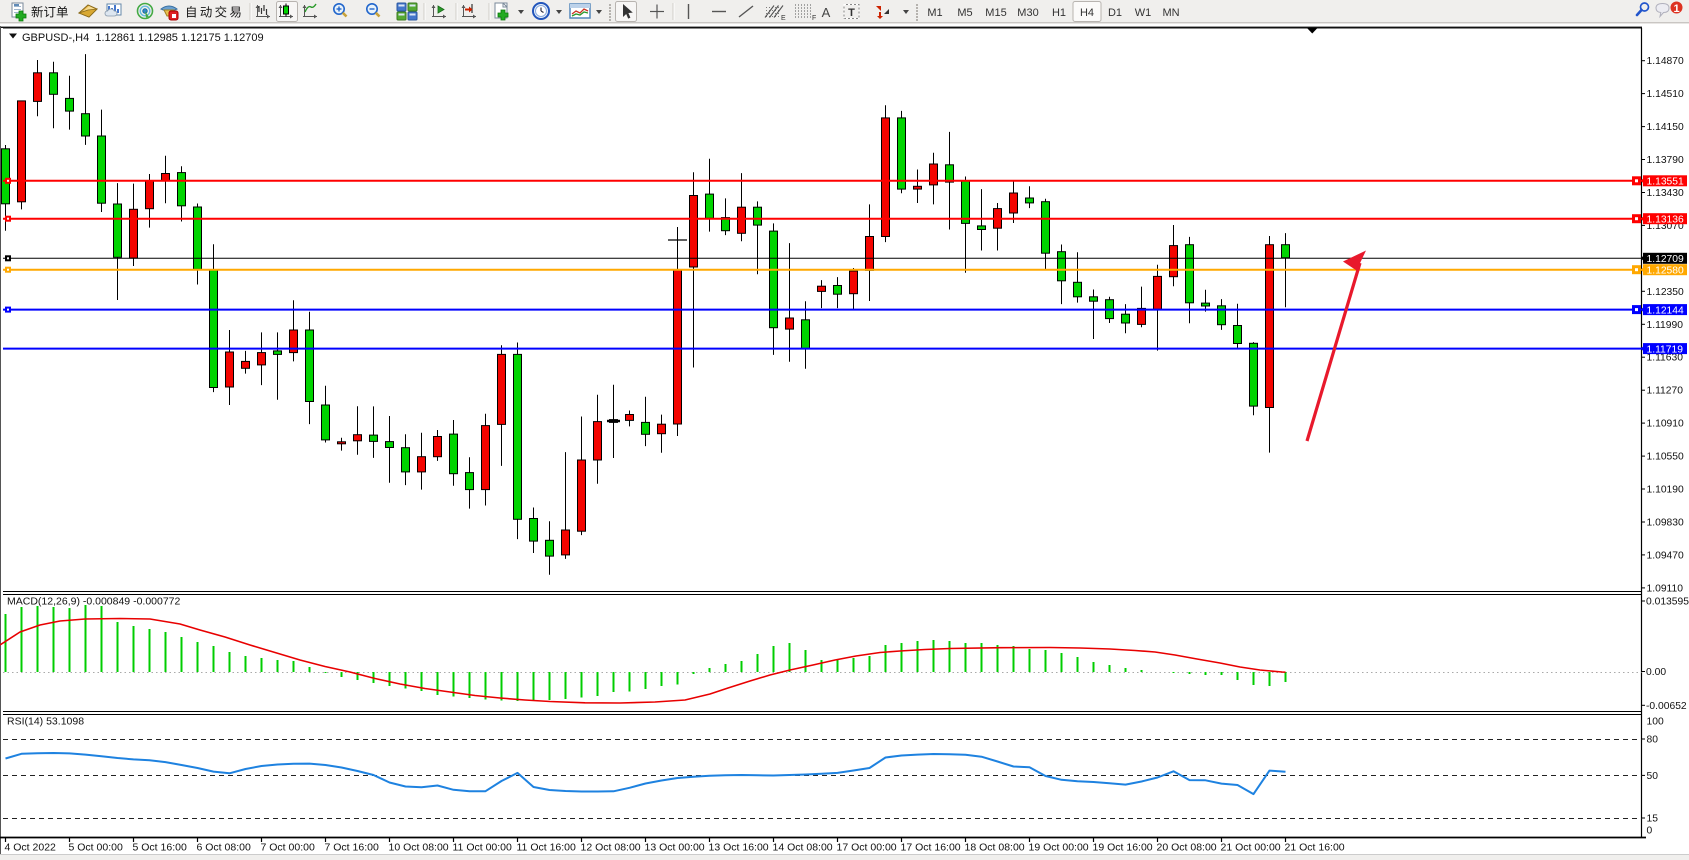 The width and height of the screenshot is (1689, 860). I want to click on svg-text: 5 Oct 00:00, so click(96, 848).